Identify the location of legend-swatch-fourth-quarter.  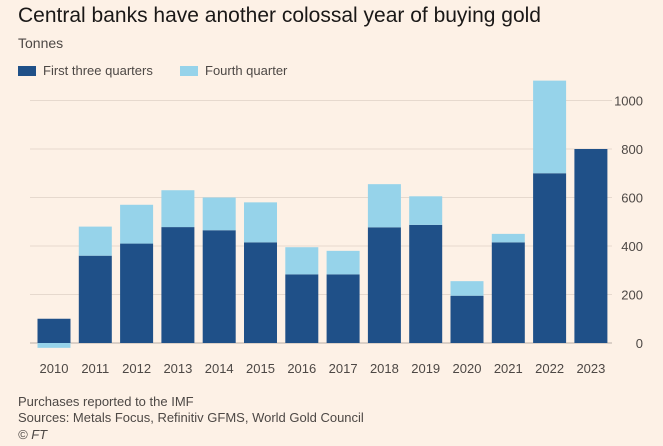
(189, 71).